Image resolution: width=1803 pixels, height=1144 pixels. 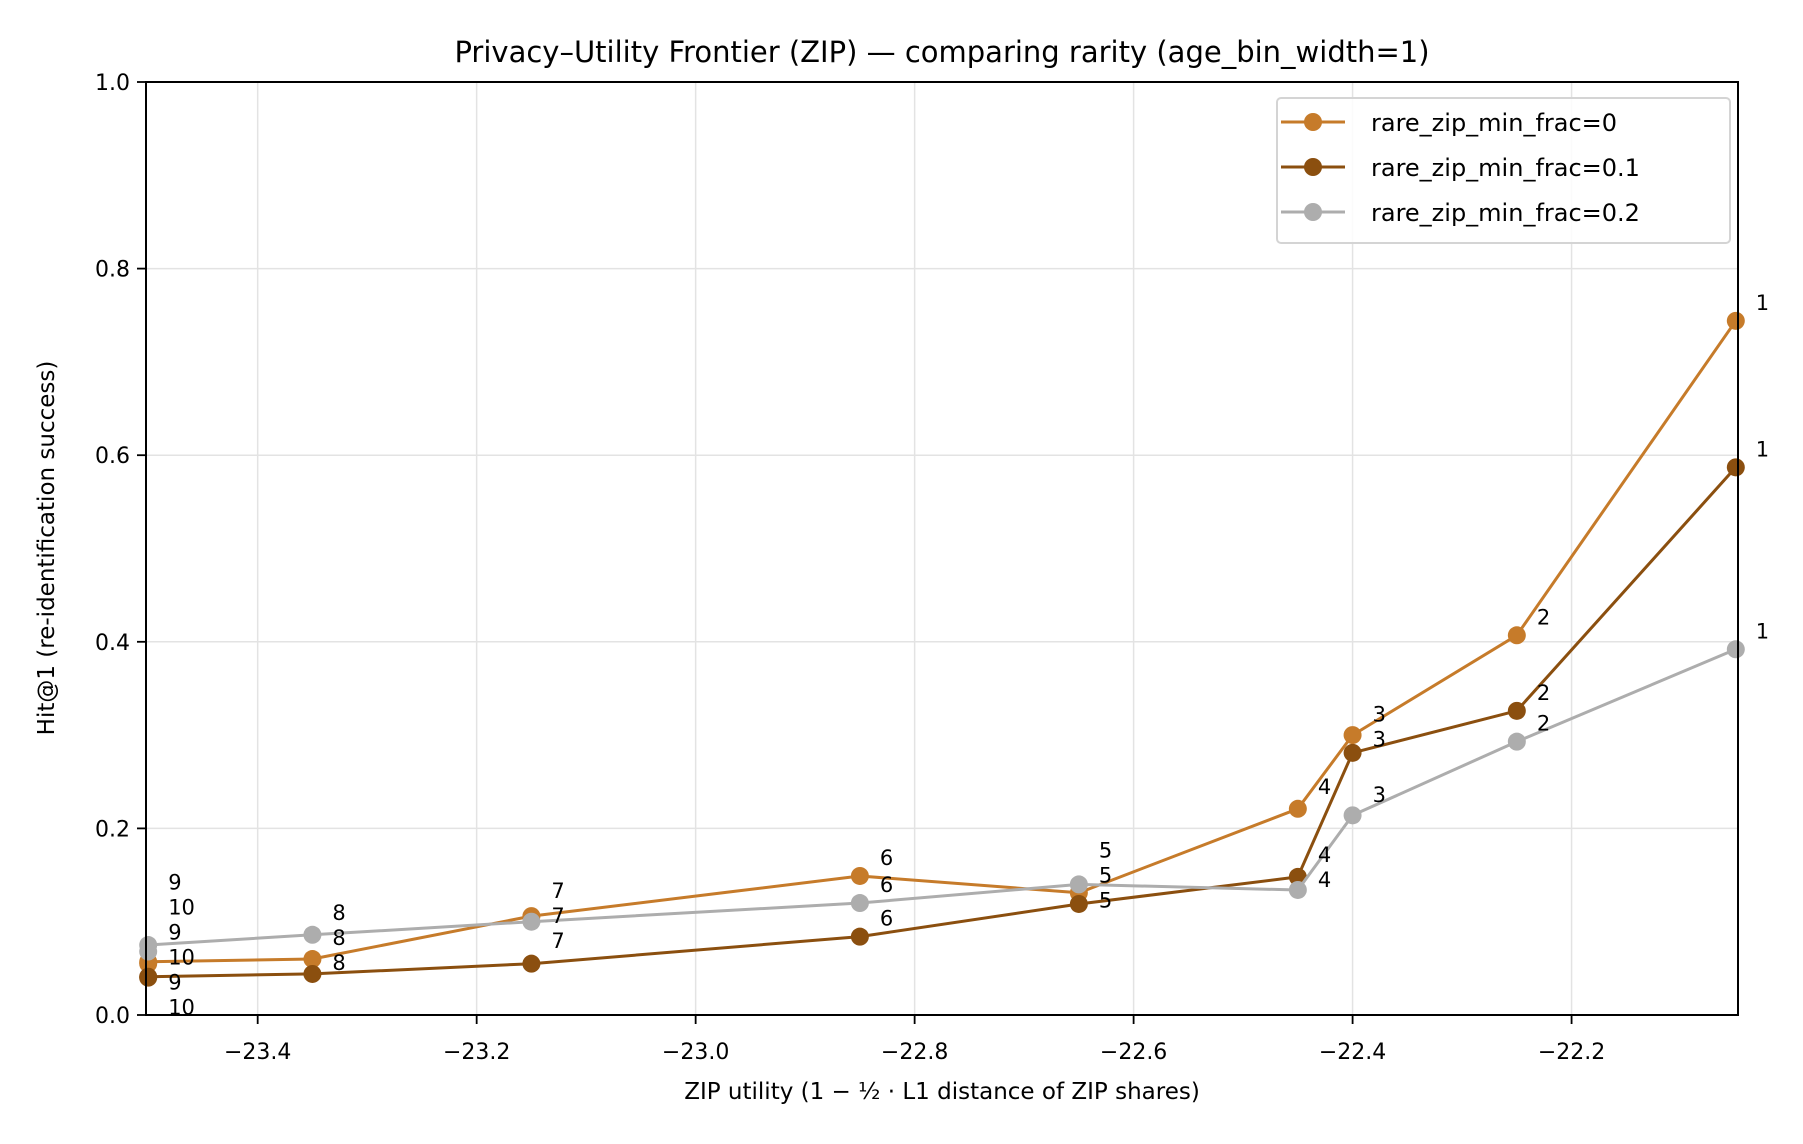 What do you see at coordinates (1505, 213) in the screenshot?
I see `legend-label: rare_zip_min_frac=0.2` at bounding box center [1505, 213].